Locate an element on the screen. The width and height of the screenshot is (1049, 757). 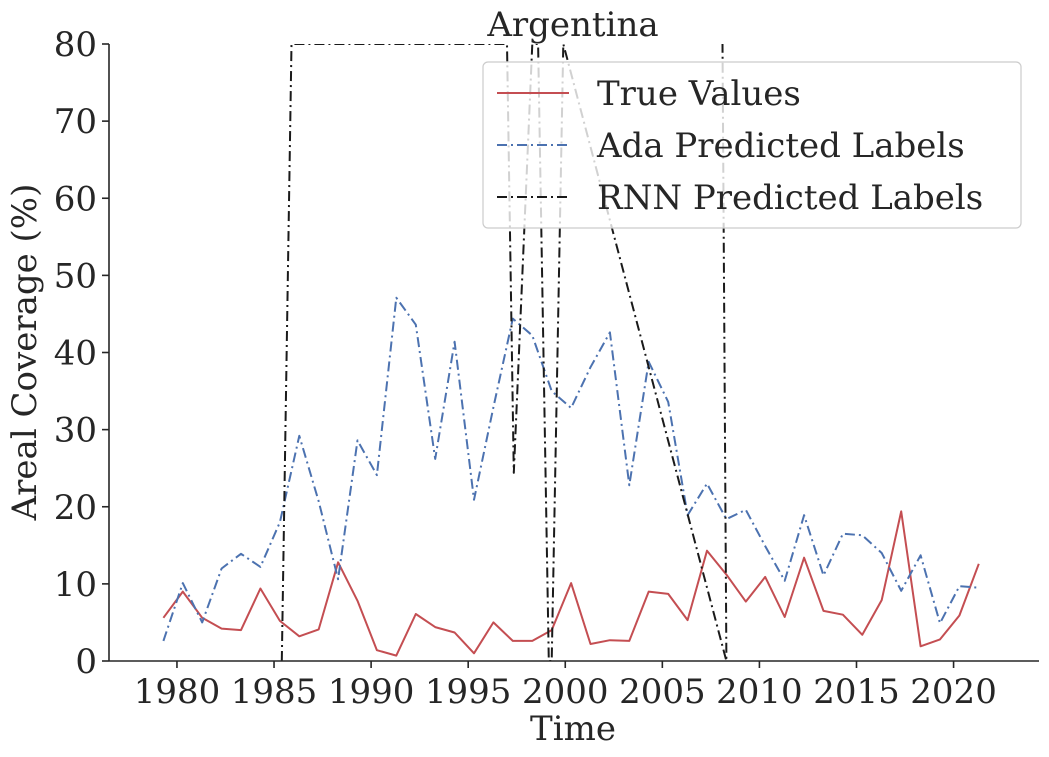
y-tick-label: 30 is located at coordinates (75, 431).